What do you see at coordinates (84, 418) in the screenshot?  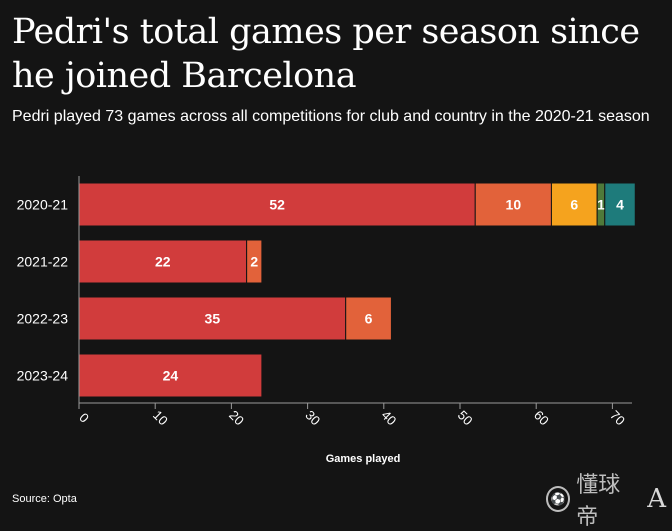 I see `x-tick-label: 0` at bounding box center [84, 418].